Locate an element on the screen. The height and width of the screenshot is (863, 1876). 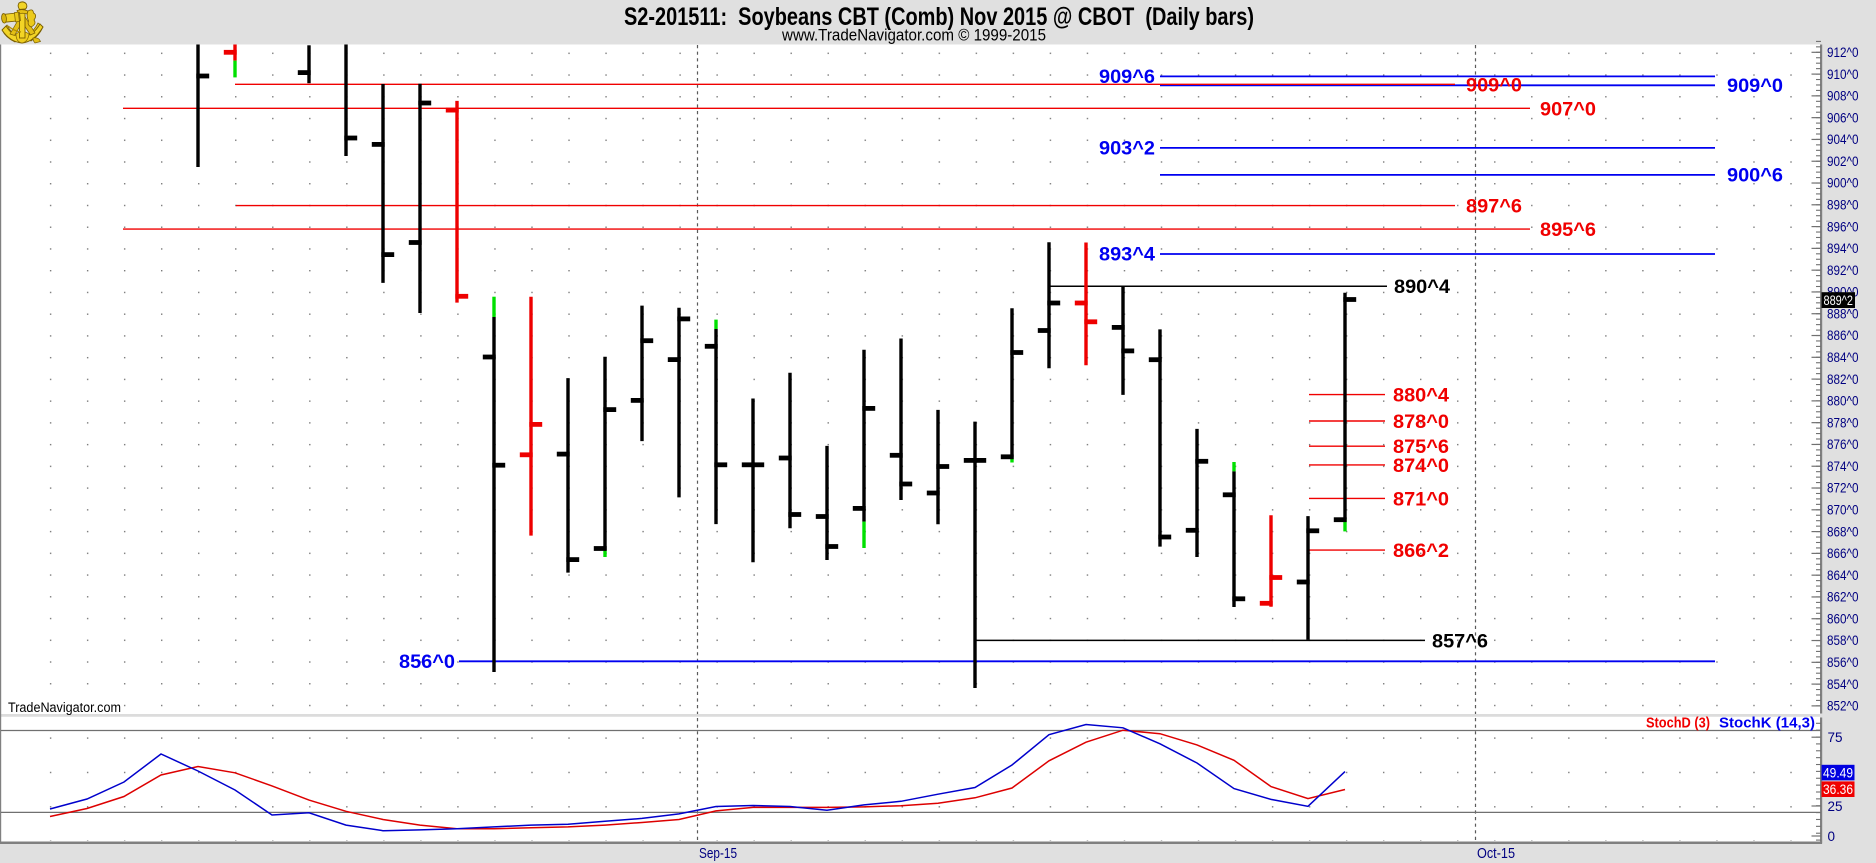
svg-text: 880^4 is located at coordinates (1421, 396).